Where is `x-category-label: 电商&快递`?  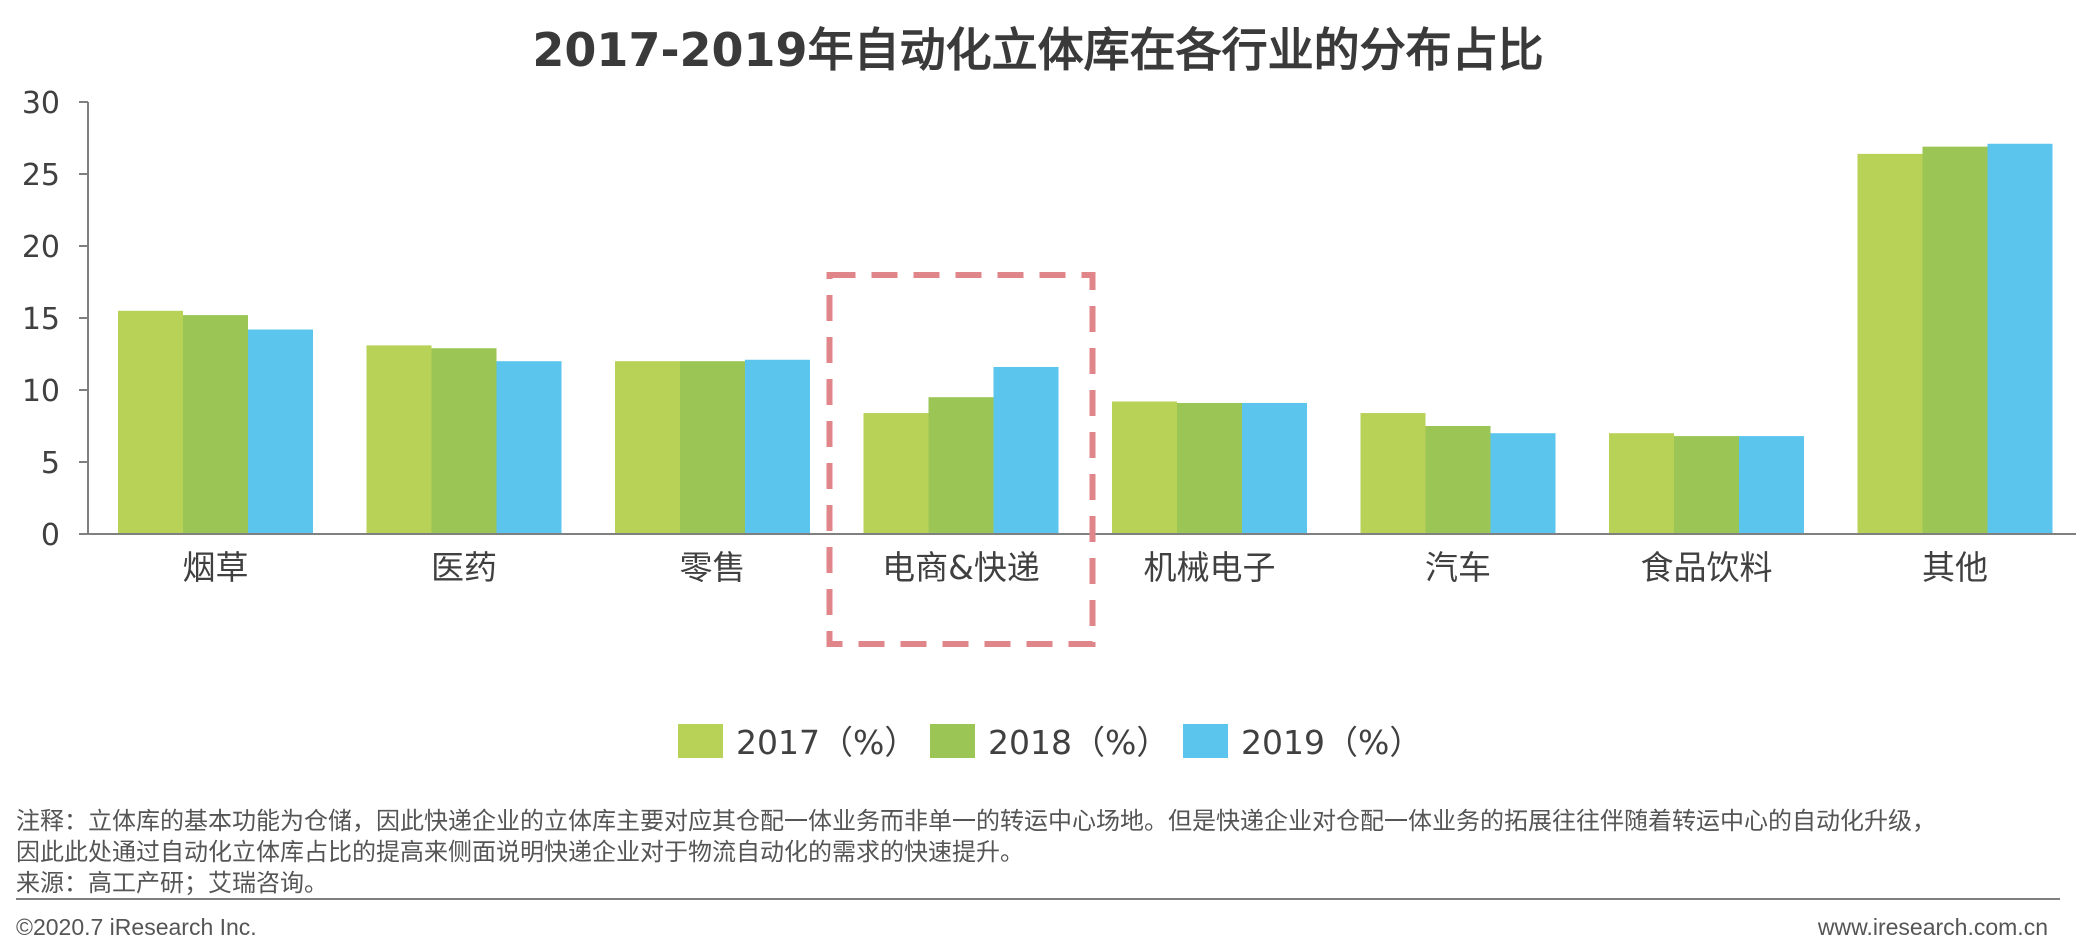 x-category-label: 电商&快递 is located at coordinates (961, 567).